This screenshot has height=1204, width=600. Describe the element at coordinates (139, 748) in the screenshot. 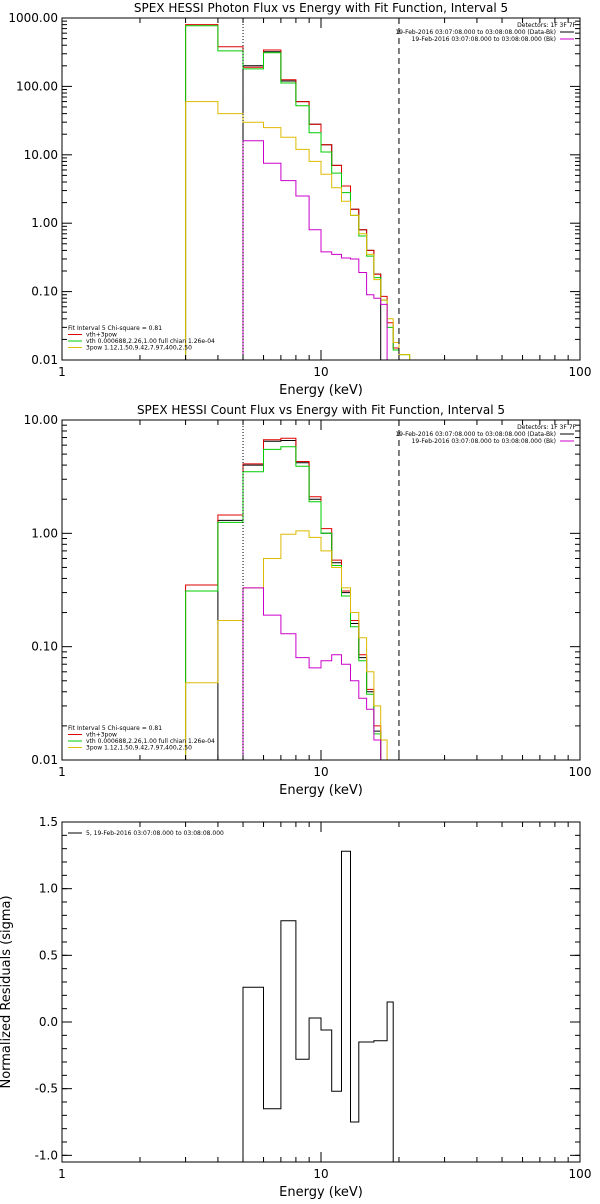

I see `chart-count-legend-entry: 3pow 1.12,1.50,9.42,7.97,400,2.50` at that location.